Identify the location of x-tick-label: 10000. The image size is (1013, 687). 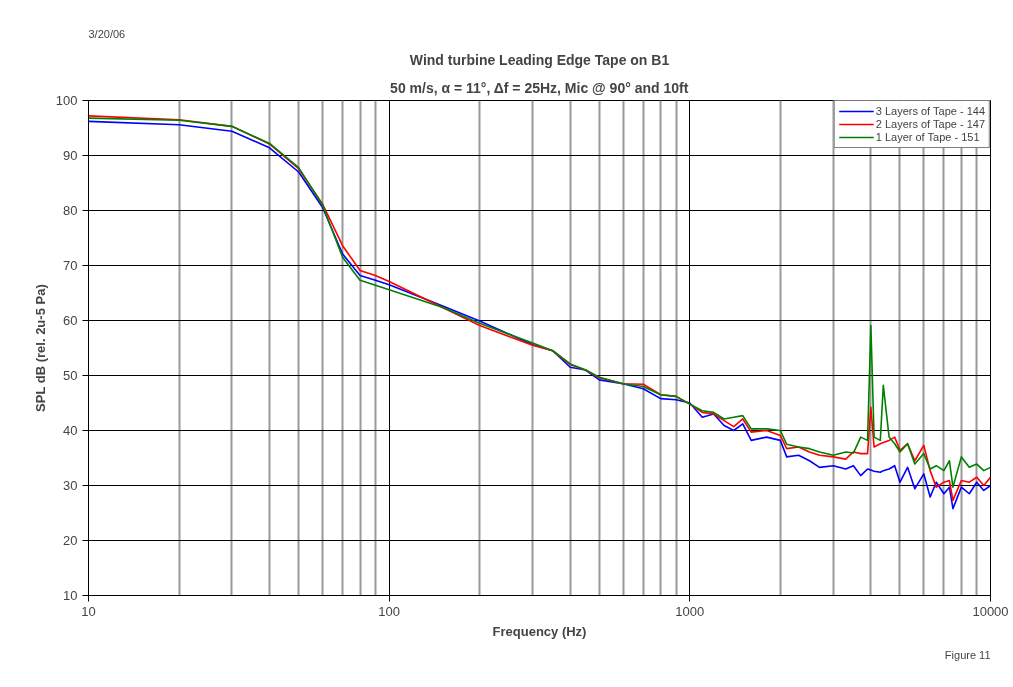
(990, 611).